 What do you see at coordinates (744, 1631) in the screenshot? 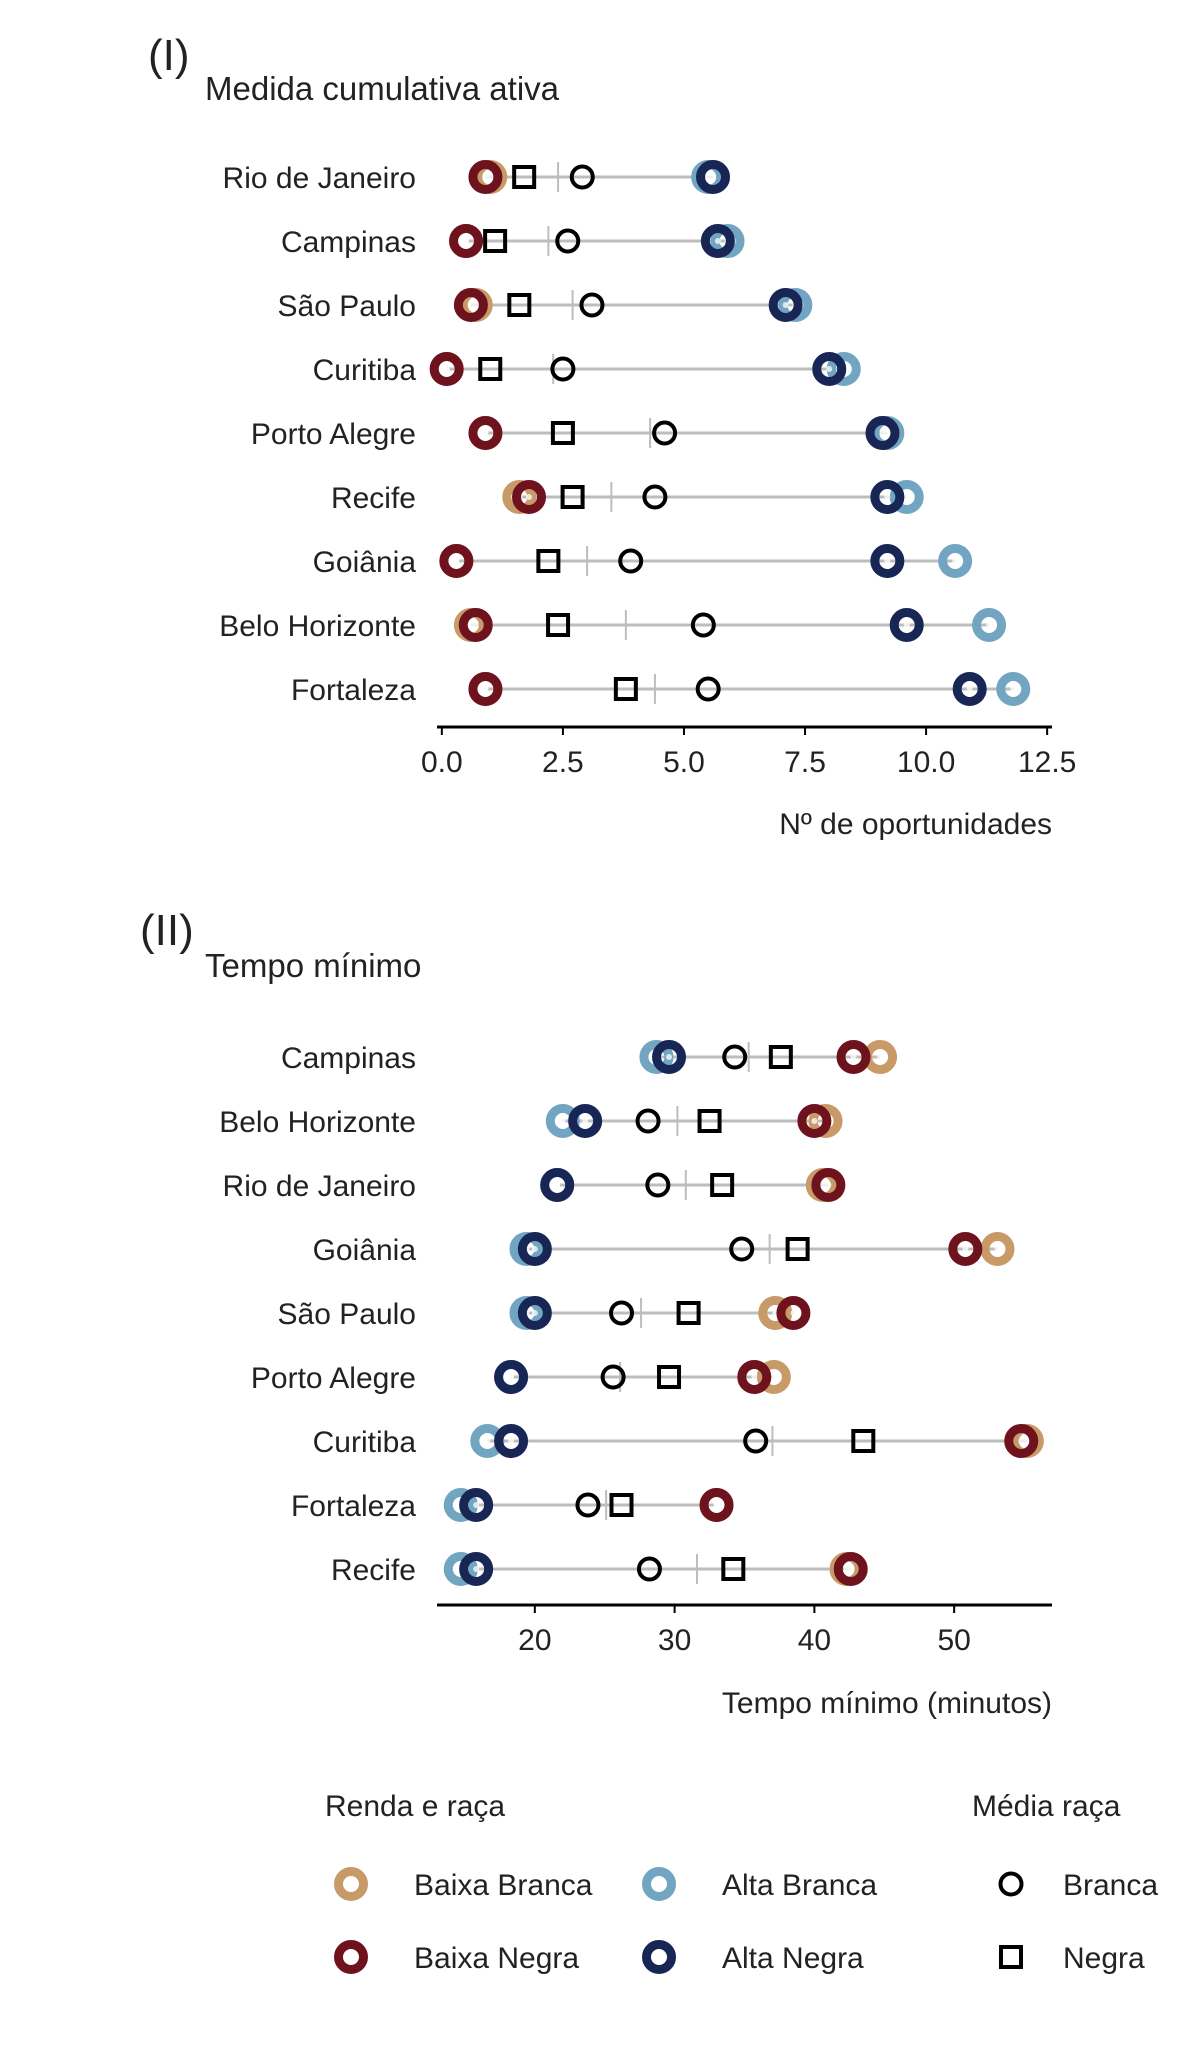
I see `x-ticks: 20 30 40 50` at bounding box center [744, 1631].